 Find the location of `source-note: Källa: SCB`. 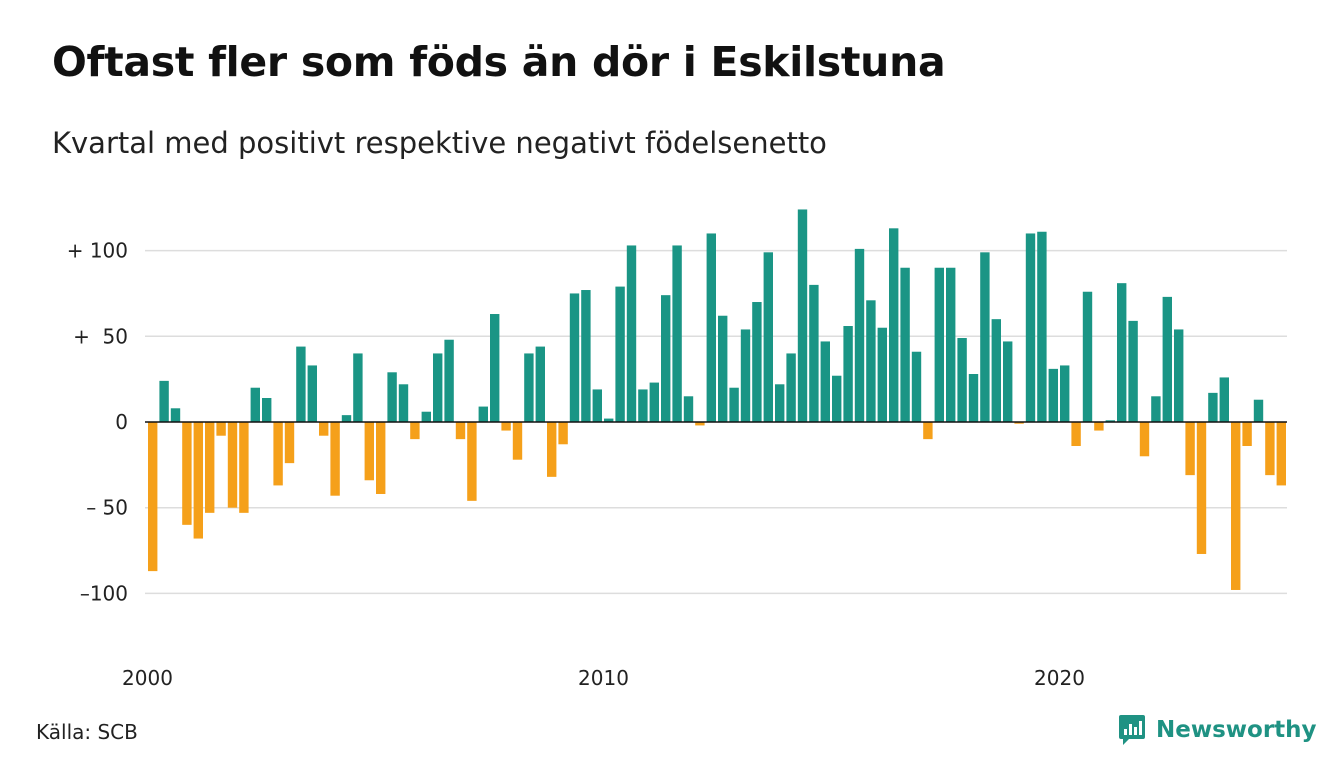

source-note: Källa: SCB is located at coordinates (87, 732).